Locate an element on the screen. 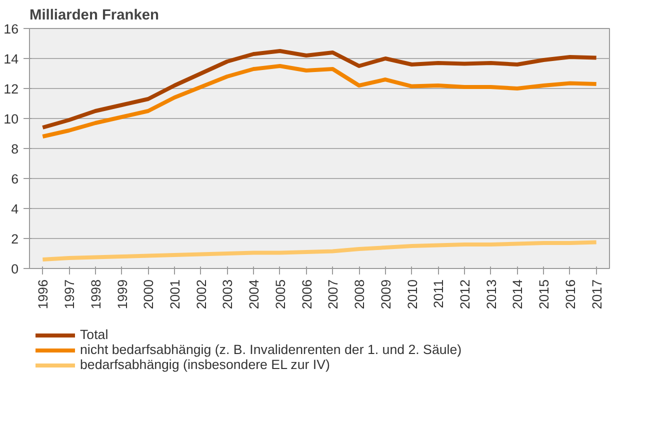  y-tick-label: 10 is located at coordinates (11, 119).